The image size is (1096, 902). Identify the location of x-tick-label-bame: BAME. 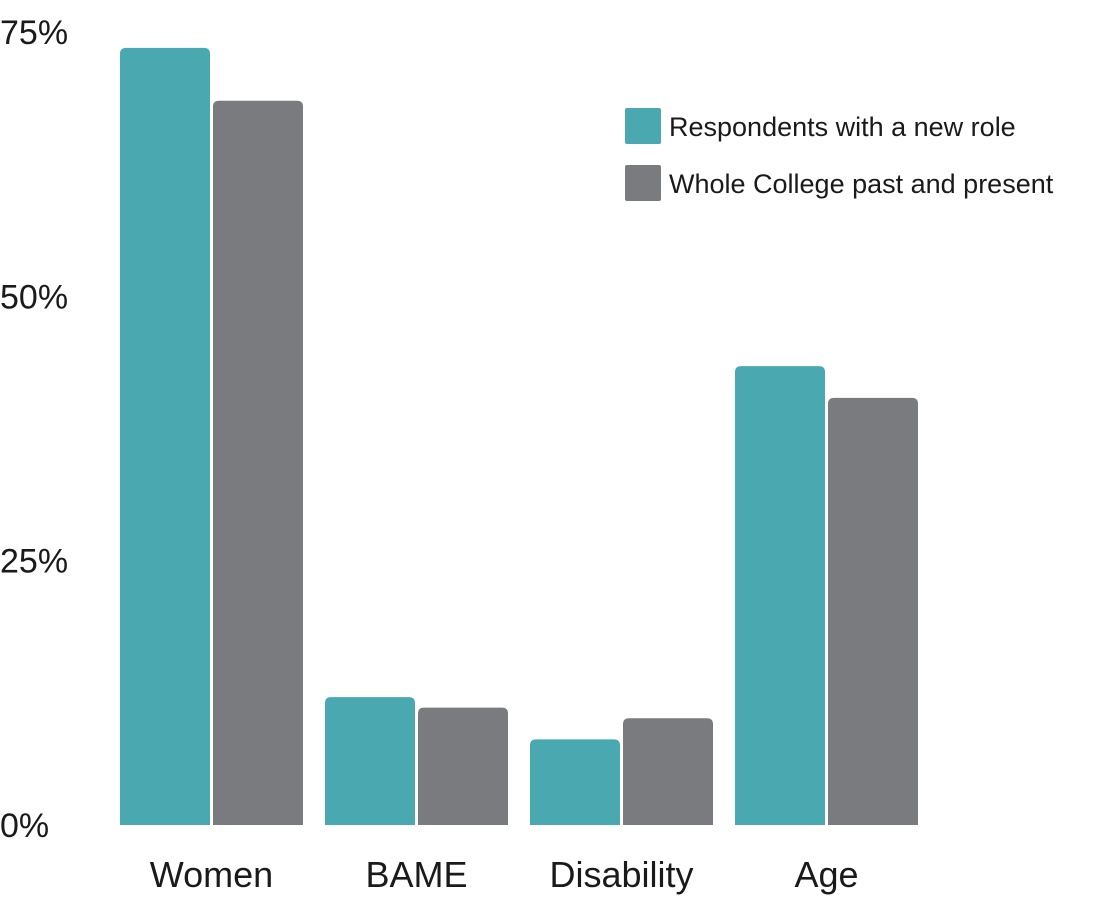
(416, 874).